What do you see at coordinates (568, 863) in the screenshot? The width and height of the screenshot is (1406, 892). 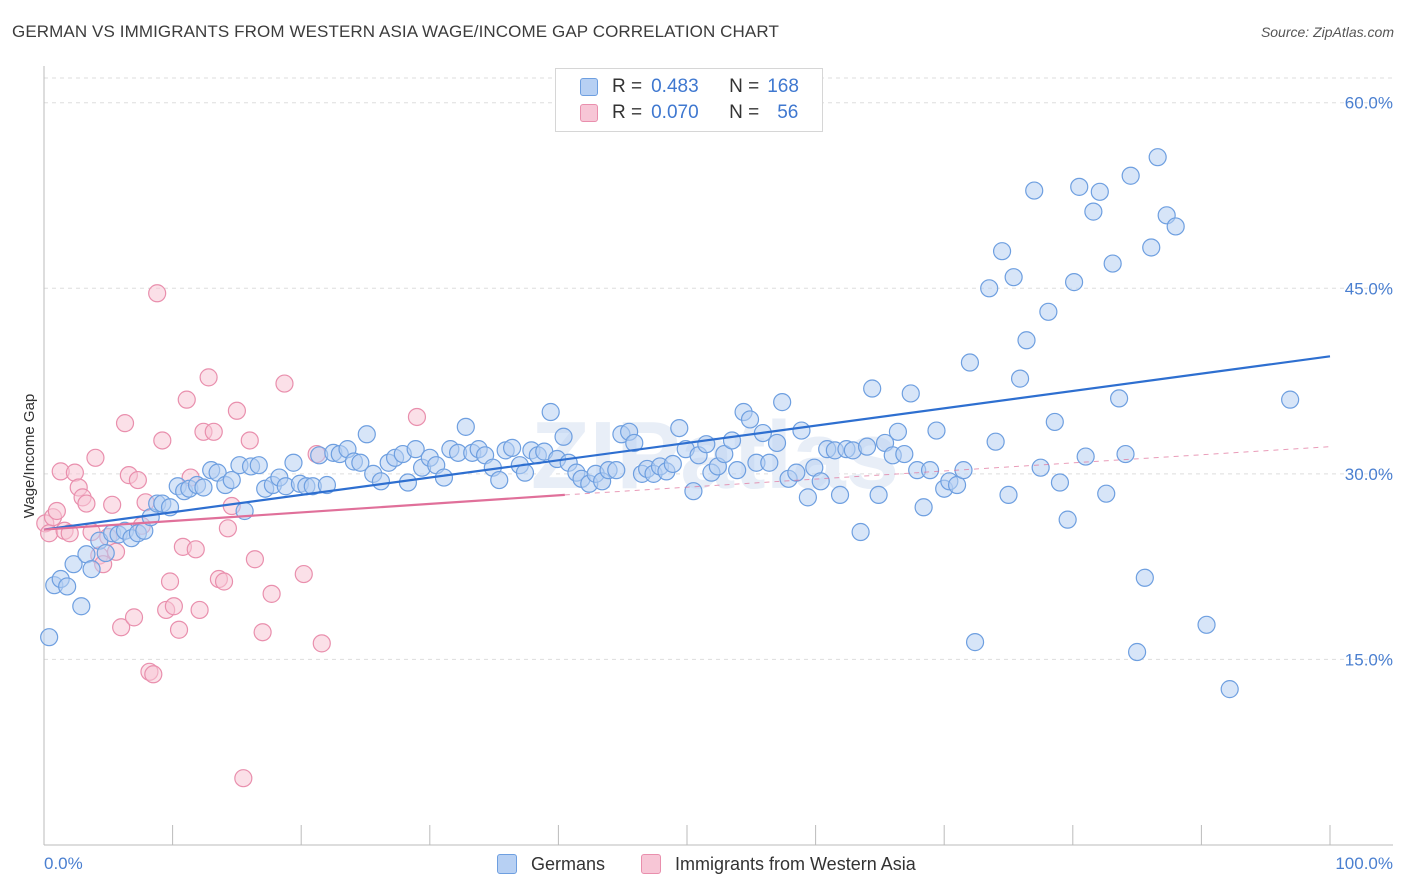 I see `bottom-legend-label: Germans` at bounding box center [568, 863].